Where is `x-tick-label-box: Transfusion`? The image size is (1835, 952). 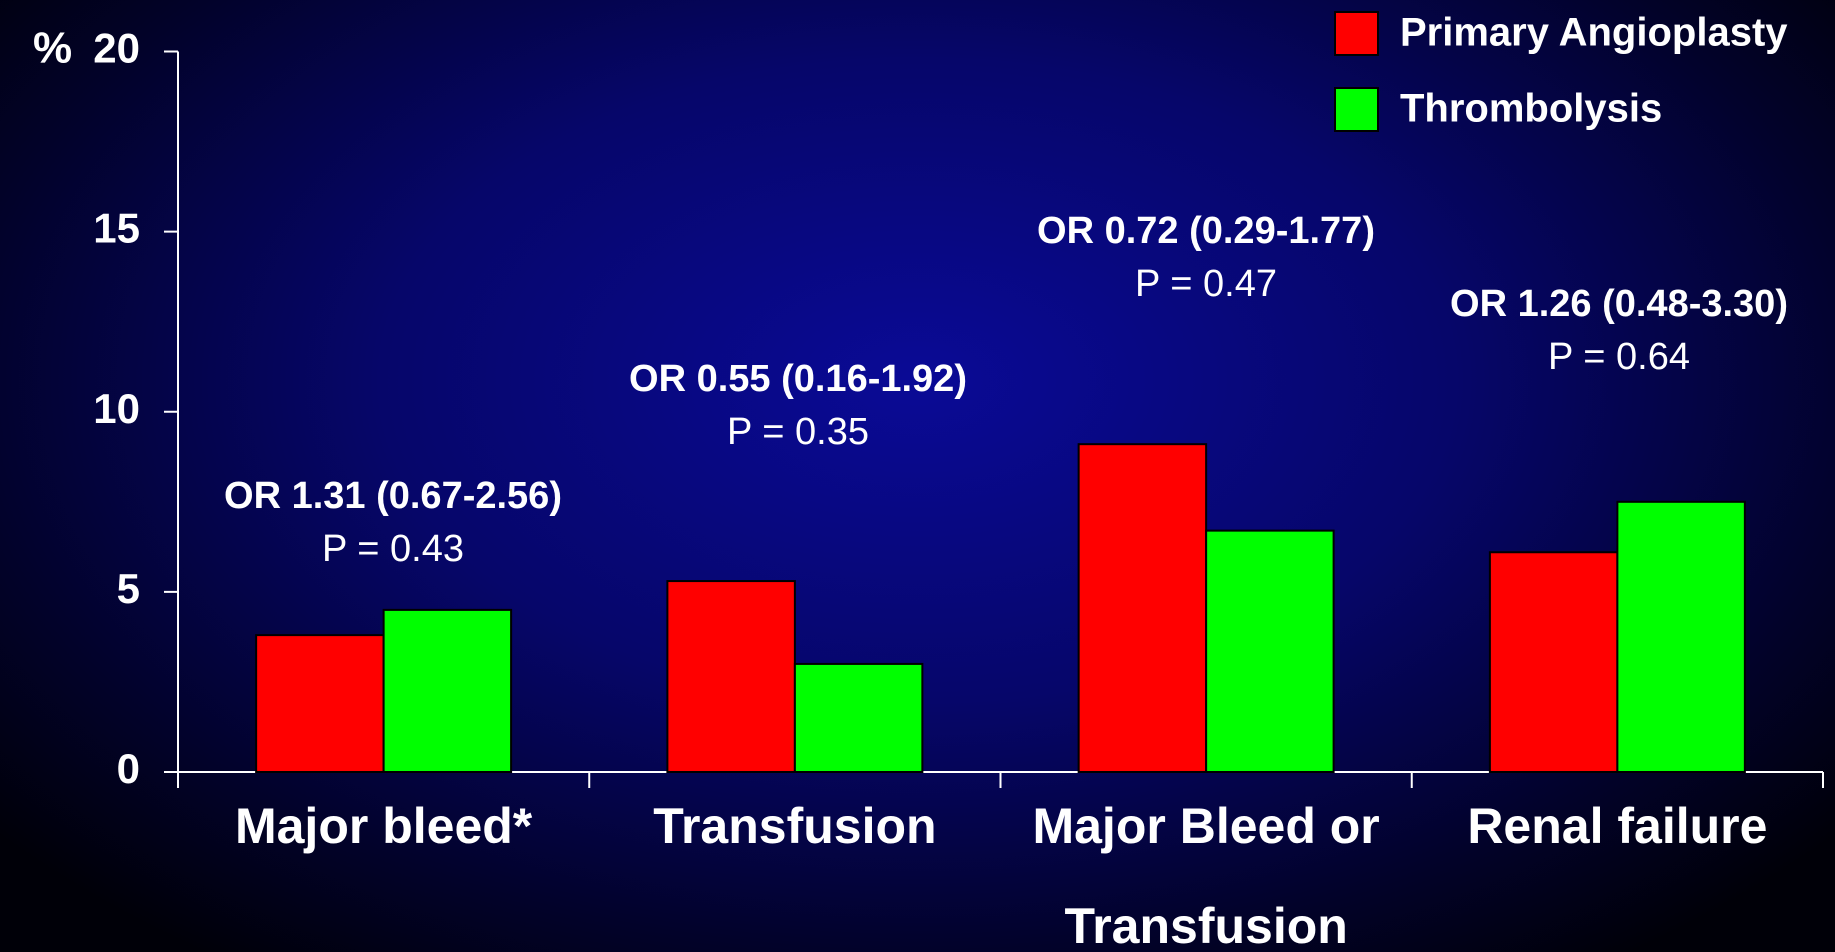 x-tick-label-box: Transfusion is located at coordinates (795, 826).